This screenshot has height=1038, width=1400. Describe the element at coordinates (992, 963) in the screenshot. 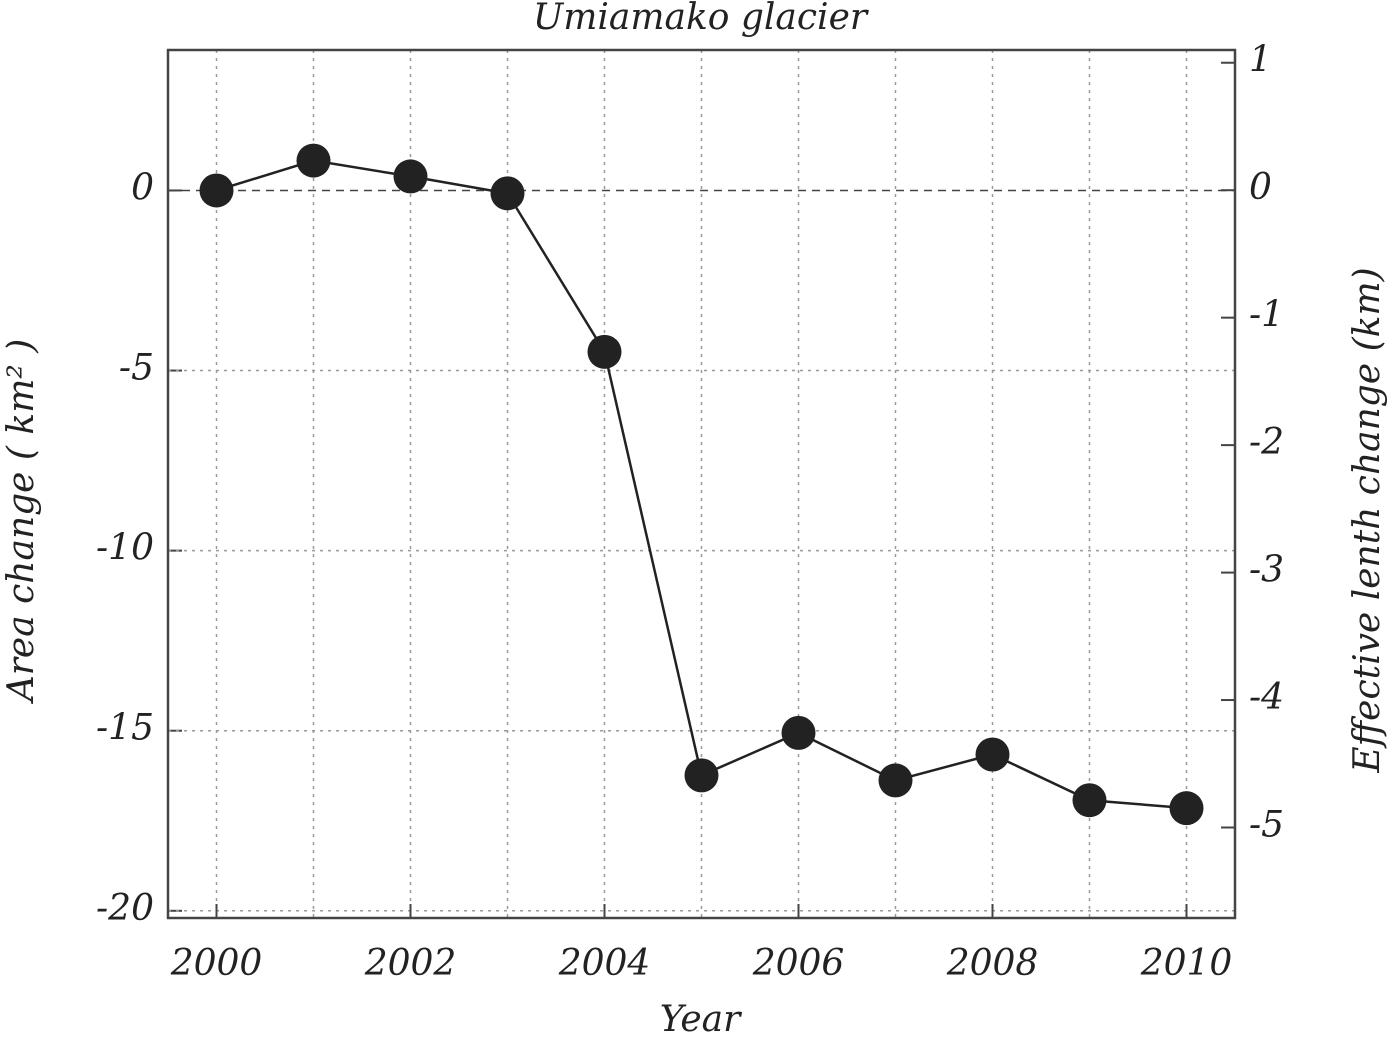

I see `x-tick-label: 2008` at that location.